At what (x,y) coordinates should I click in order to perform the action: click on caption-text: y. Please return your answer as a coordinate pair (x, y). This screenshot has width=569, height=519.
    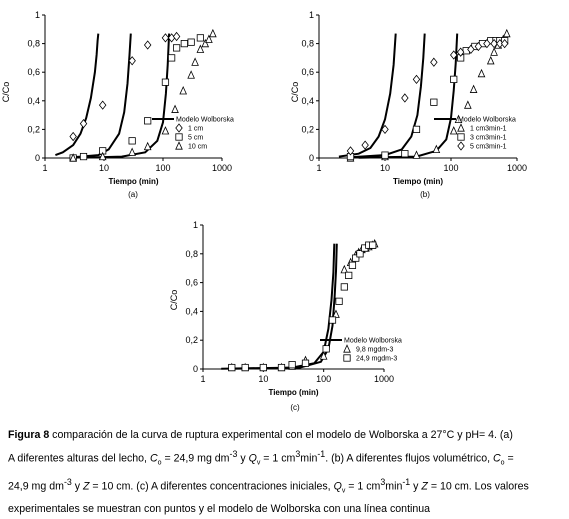
    Looking at the image, I should click on (243, 458).